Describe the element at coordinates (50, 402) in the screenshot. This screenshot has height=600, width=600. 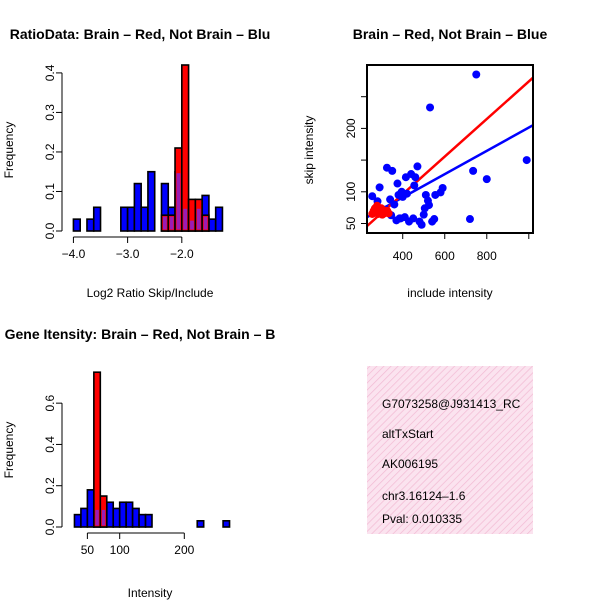
I see `y-tick-label: 0.6` at that location.